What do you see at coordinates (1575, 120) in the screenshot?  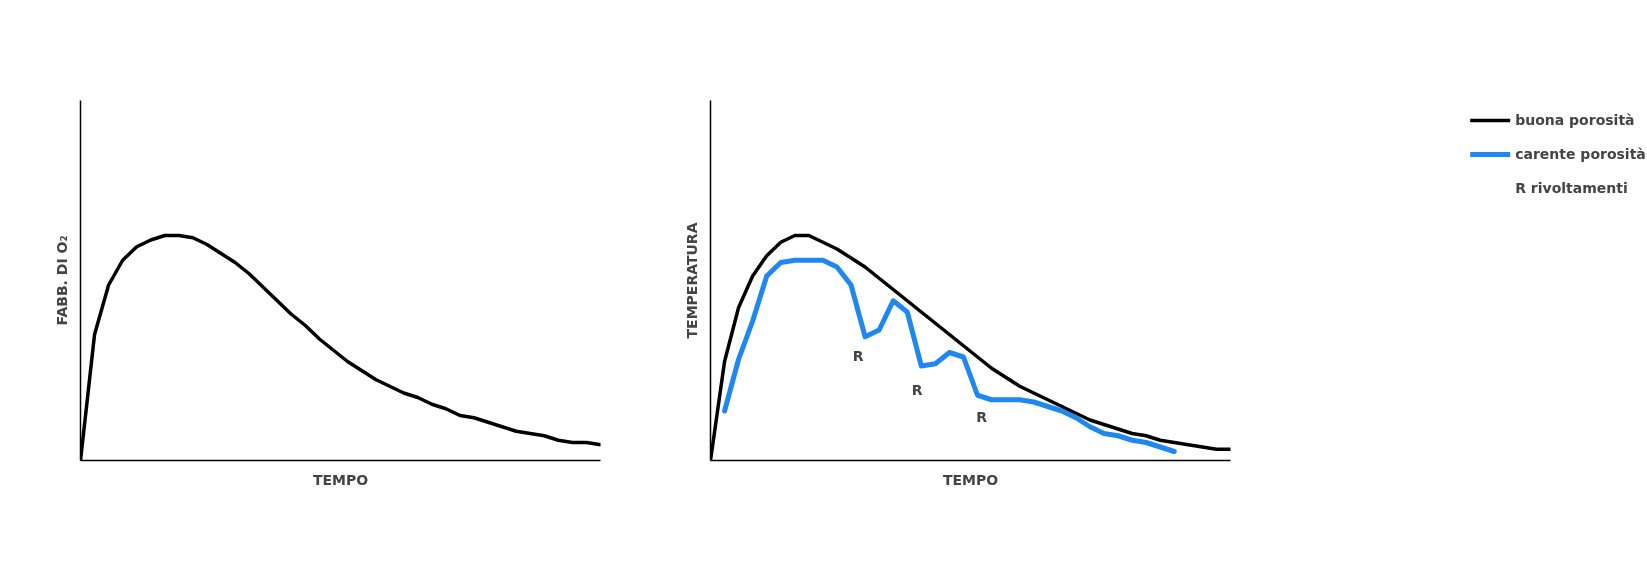 I see `legend-label: buona porosità` at bounding box center [1575, 120].